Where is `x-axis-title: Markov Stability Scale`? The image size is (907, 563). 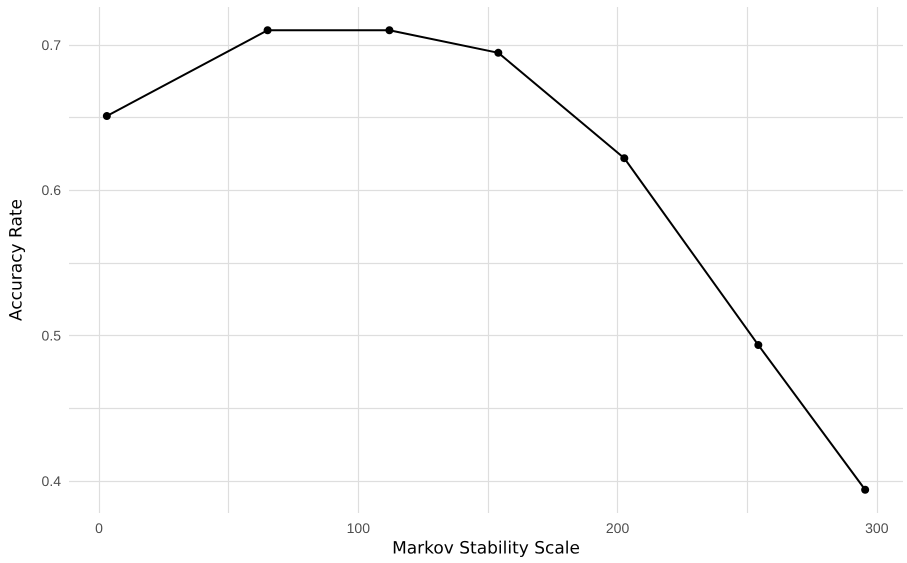 x-axis-title: Markov Stability Scale is located at coordinates (486, 548).